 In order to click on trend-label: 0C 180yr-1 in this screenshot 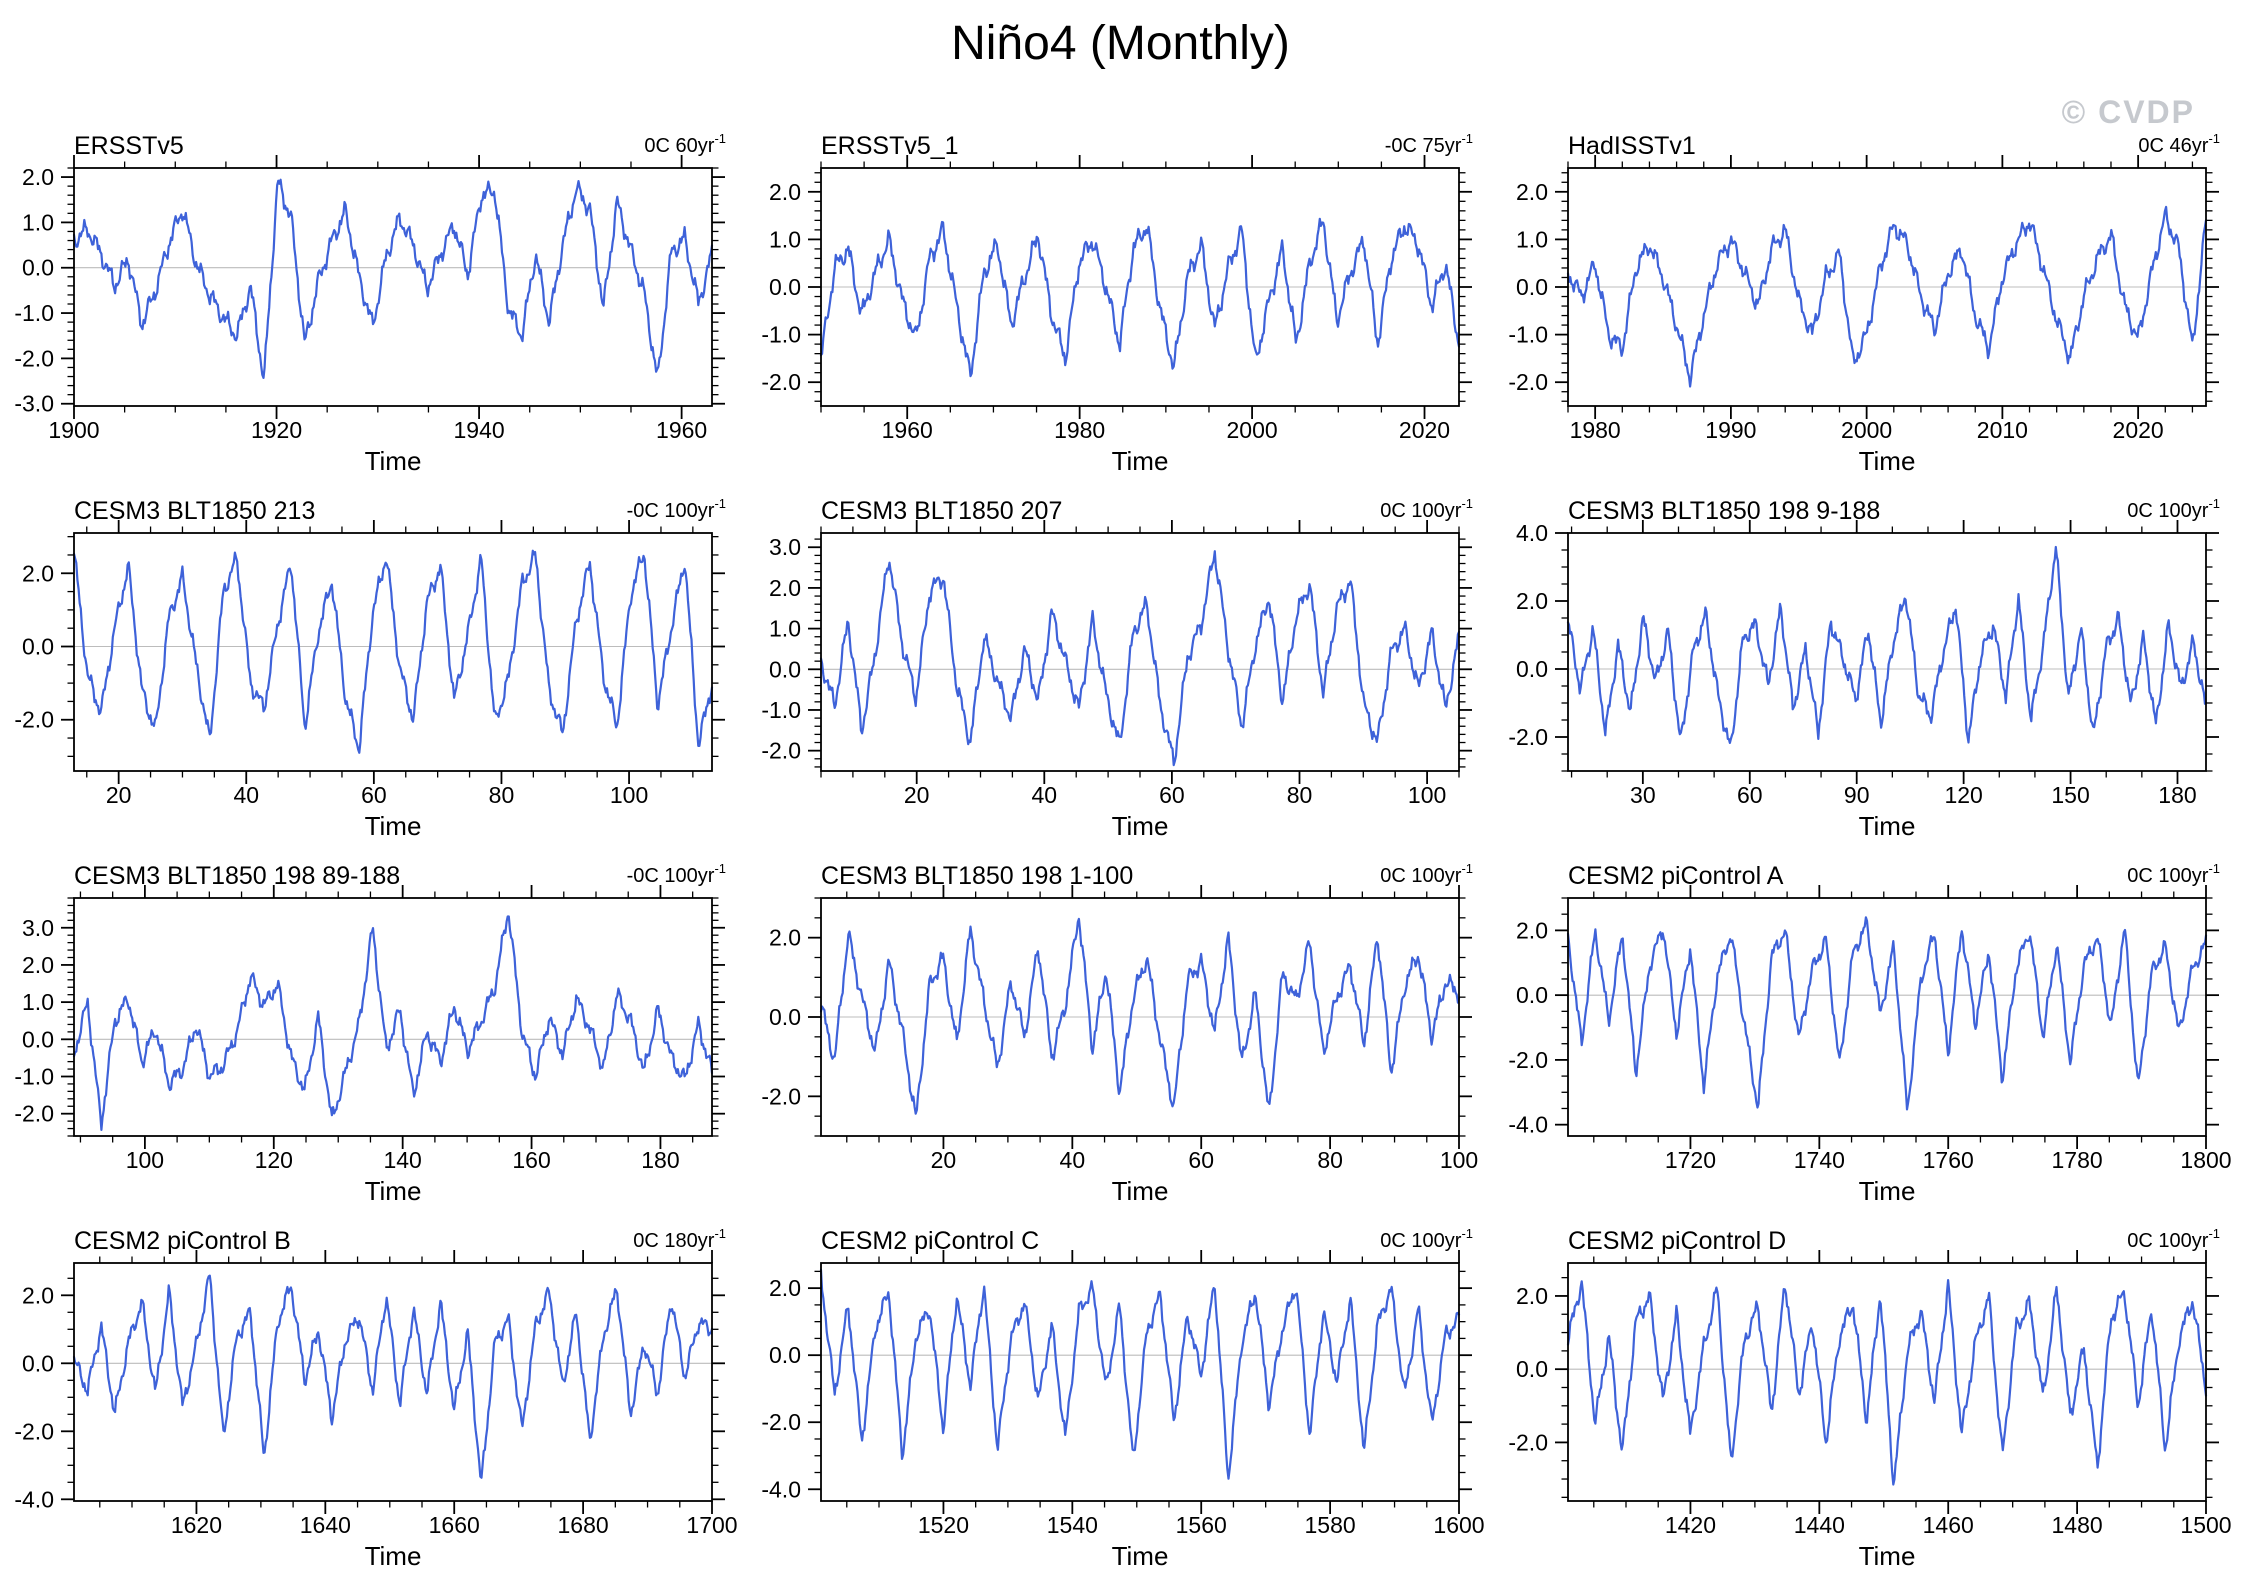, I will do `click(679, 1239)`.